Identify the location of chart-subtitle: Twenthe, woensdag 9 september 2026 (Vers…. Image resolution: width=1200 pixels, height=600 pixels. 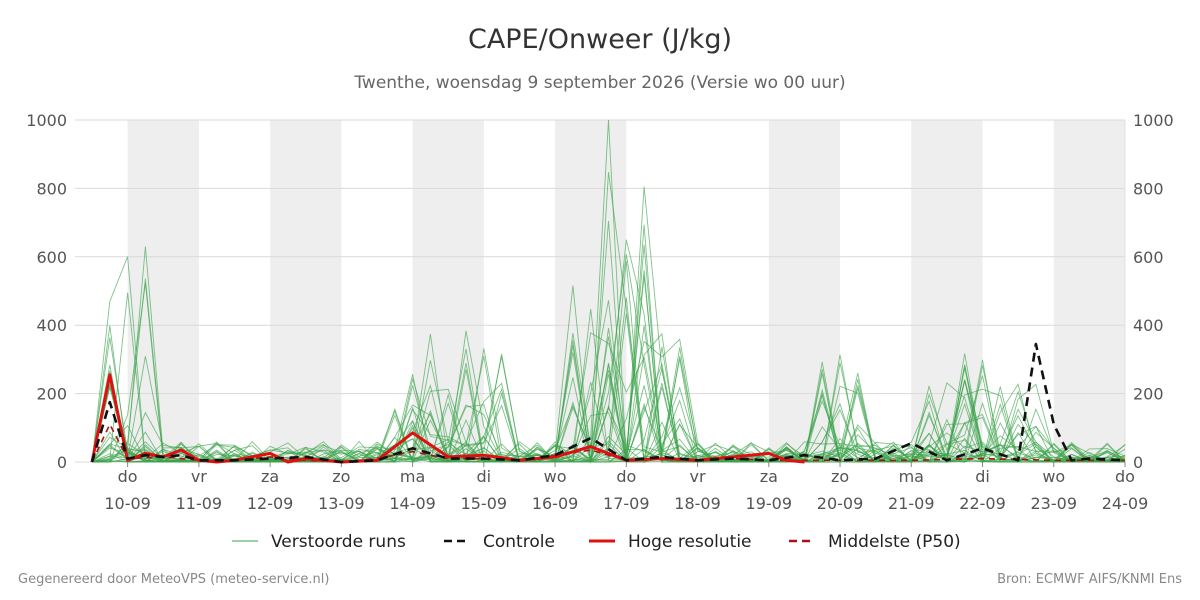
(600, 83).